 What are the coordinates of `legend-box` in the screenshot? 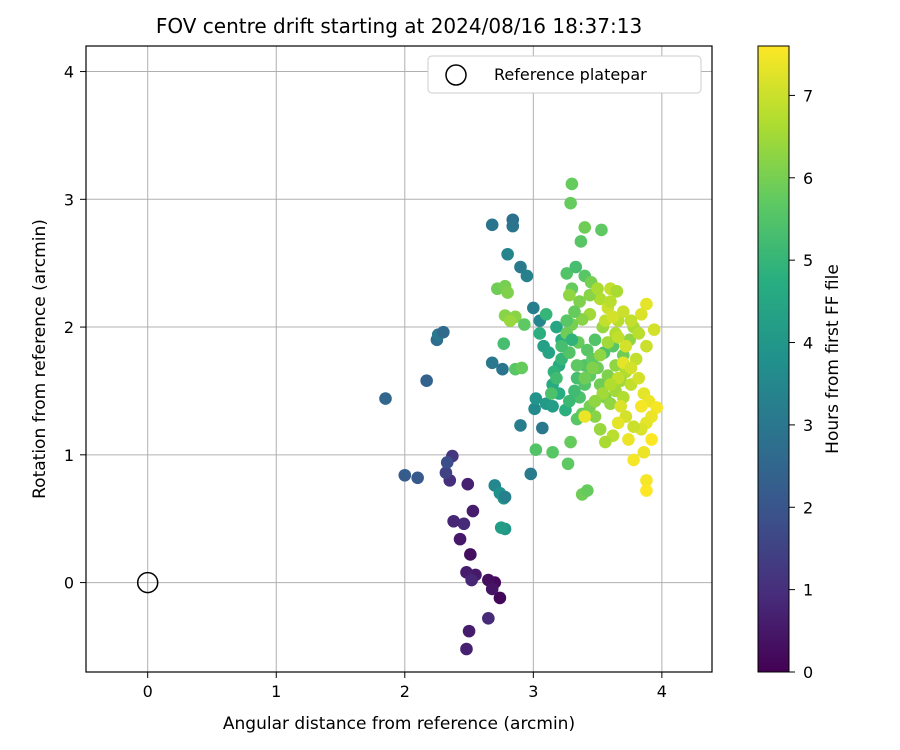 It's located at (564, 74).